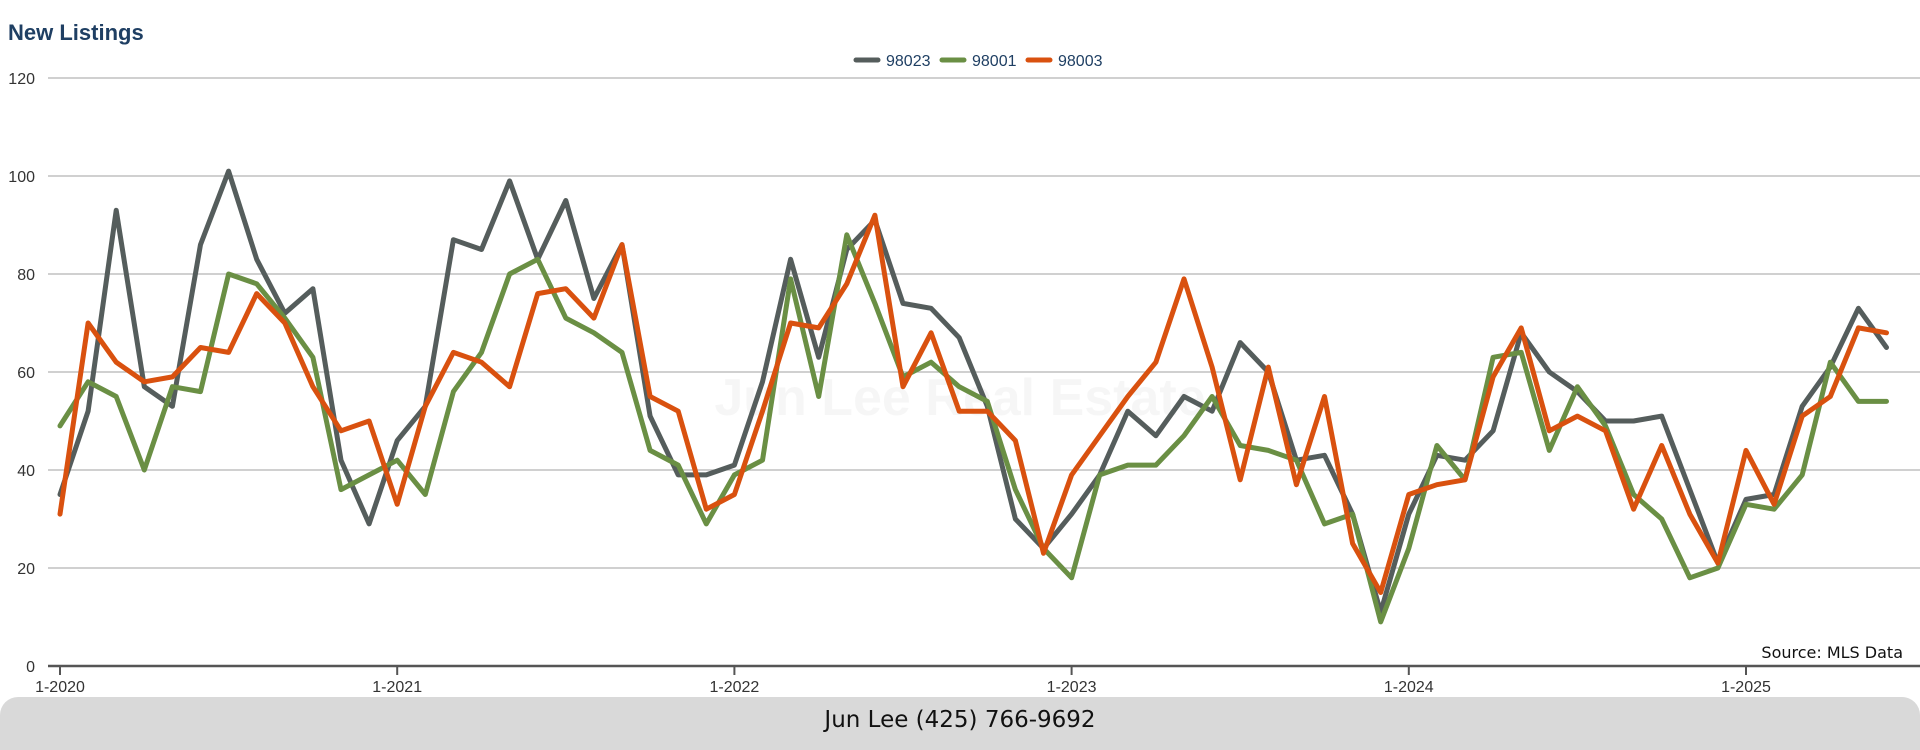 This screenshot has height=750, width=1920. Describe the element at coordinates (26, 373) in the screenshot. I see `y-tick-label: 60` at that location.